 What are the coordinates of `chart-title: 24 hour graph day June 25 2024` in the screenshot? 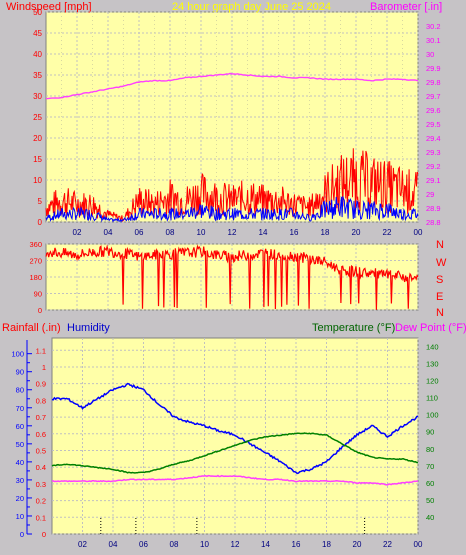 It's located at (251, 7).